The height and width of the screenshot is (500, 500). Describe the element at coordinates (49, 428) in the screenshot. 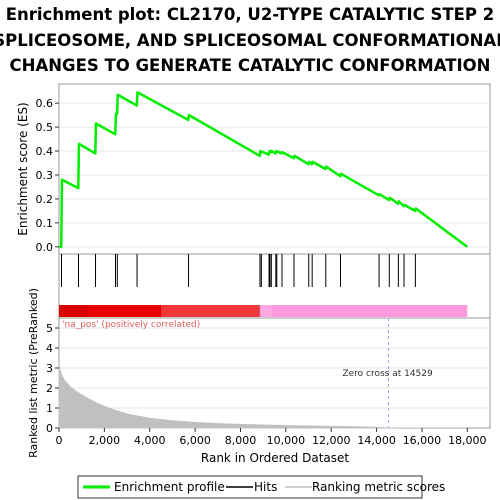

I see `ranking-ytick-label: 0` at that location.